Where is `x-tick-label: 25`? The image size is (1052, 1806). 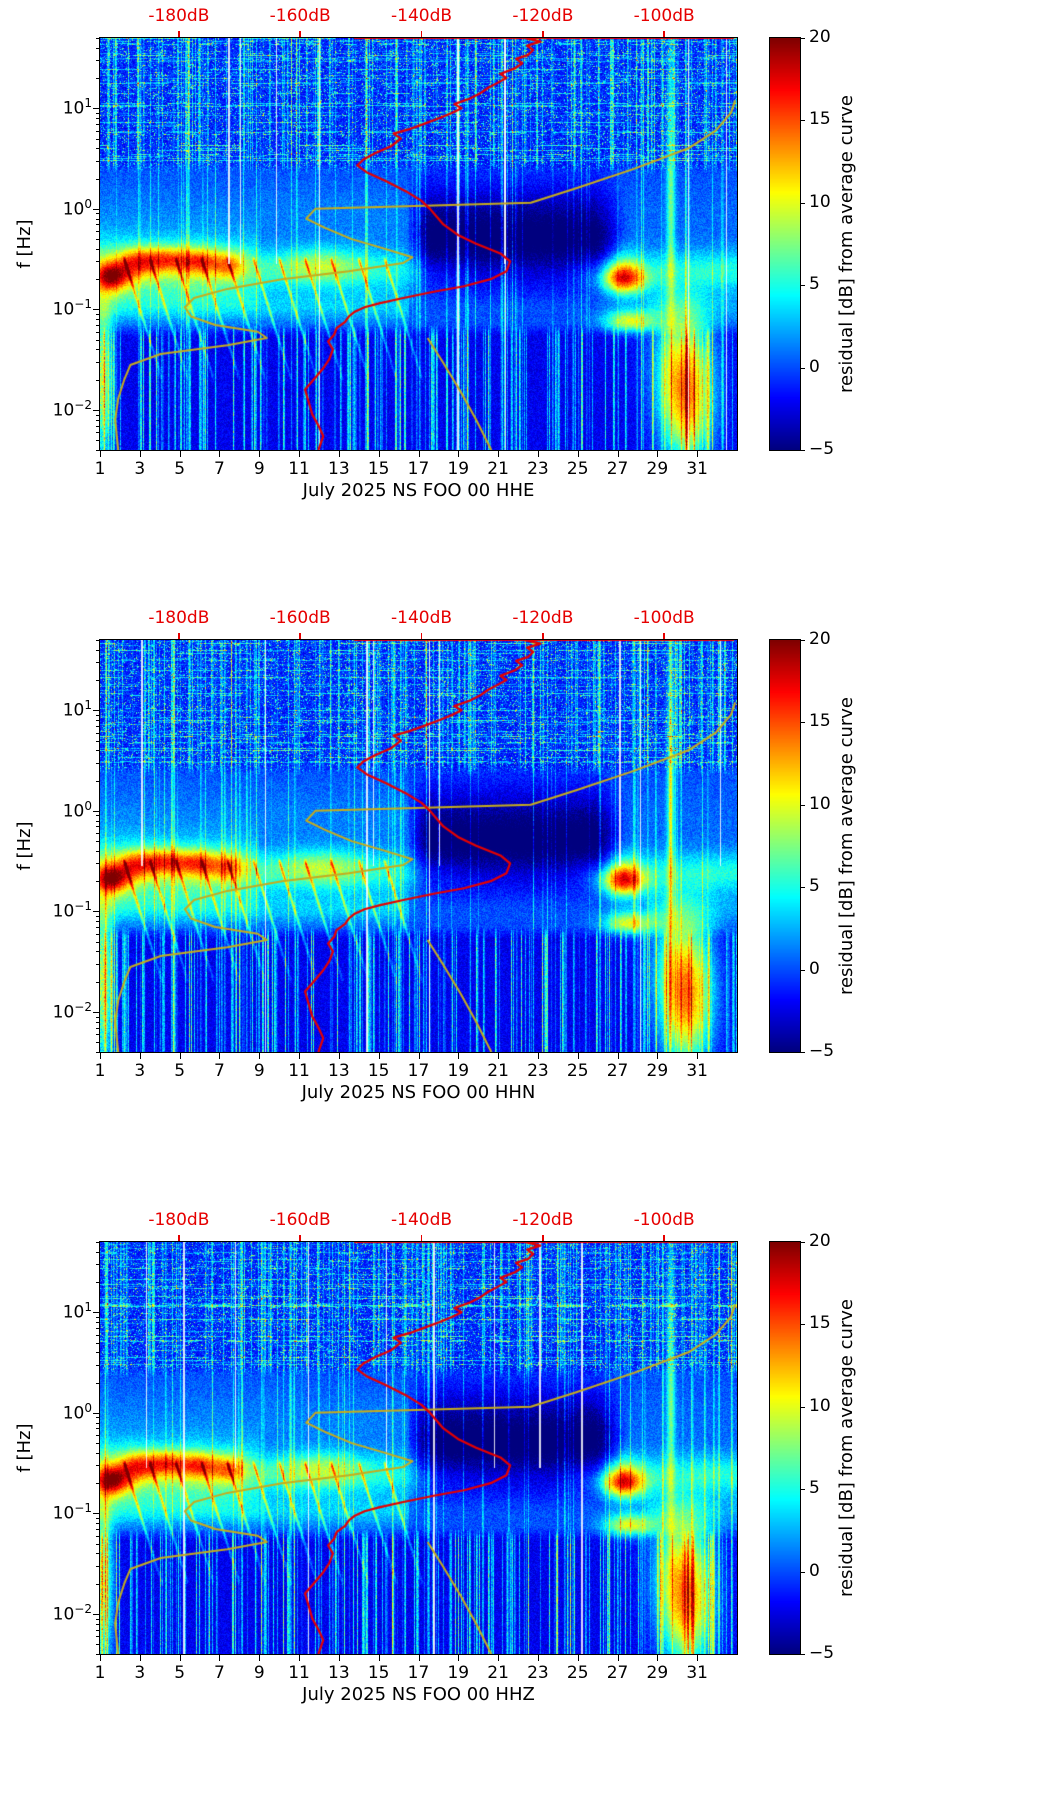 x-tick-label: 25 is located at coordinates (577, 1071).